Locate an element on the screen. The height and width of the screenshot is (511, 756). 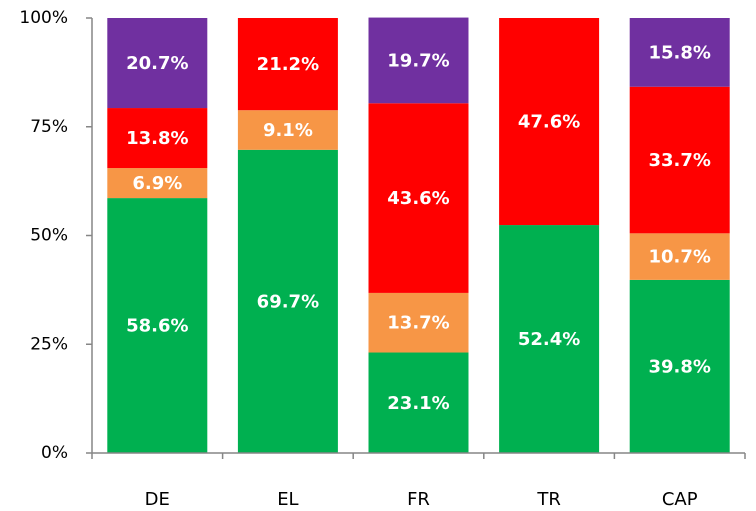
value-label: 19.7% is located at coordinates (418, 60).